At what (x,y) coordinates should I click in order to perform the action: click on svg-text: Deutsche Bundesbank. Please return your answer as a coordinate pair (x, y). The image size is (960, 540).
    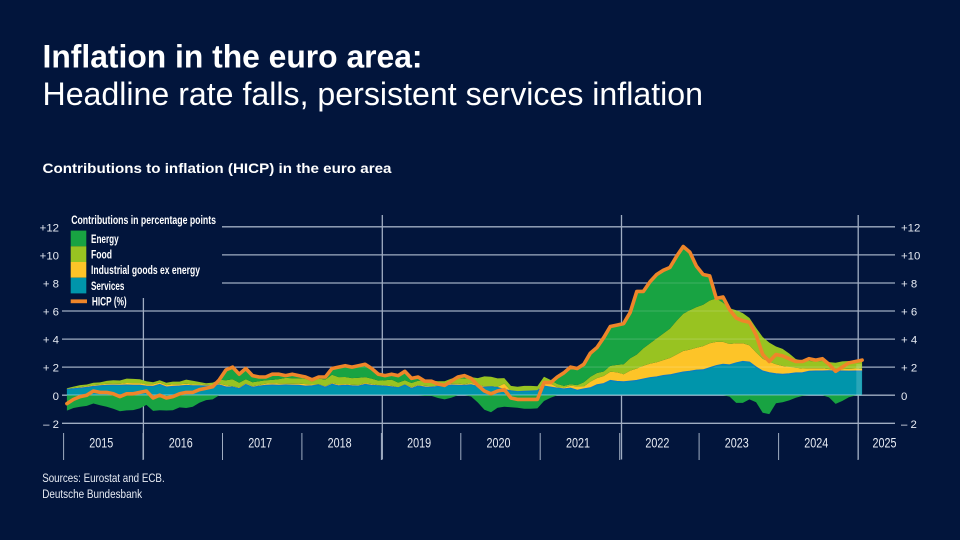
    Looking at the image, I should click on (92, 494).